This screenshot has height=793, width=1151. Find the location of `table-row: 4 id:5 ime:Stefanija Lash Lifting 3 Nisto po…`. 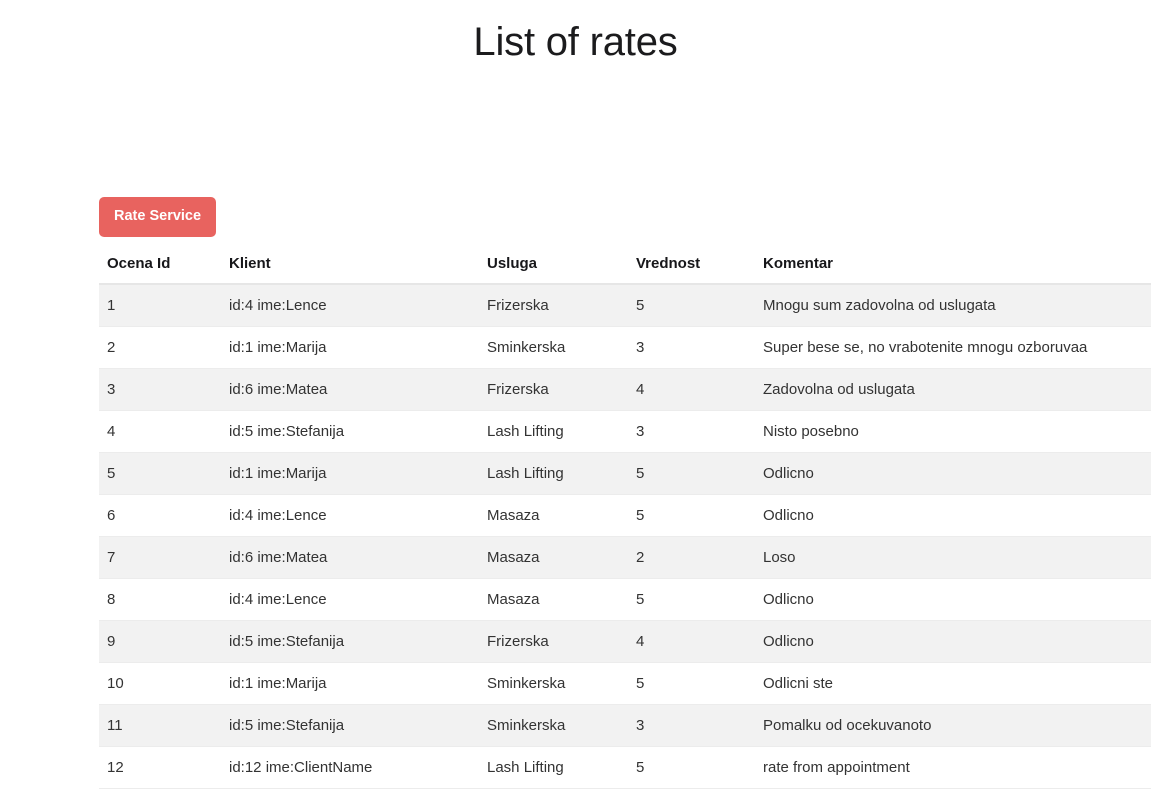

table-row: 4 id:5 ime:Stefanija Lash Lifting 3 Nisto po… is located at coordinates (625, 430).